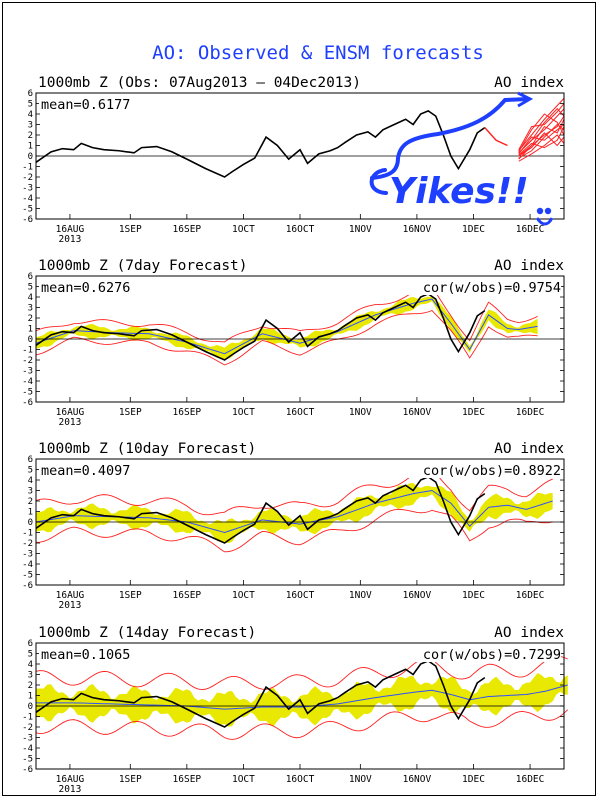  Describe the element at coordinates (30, 319) in the screenshot. I see `y-tick-label: 2` at that location.